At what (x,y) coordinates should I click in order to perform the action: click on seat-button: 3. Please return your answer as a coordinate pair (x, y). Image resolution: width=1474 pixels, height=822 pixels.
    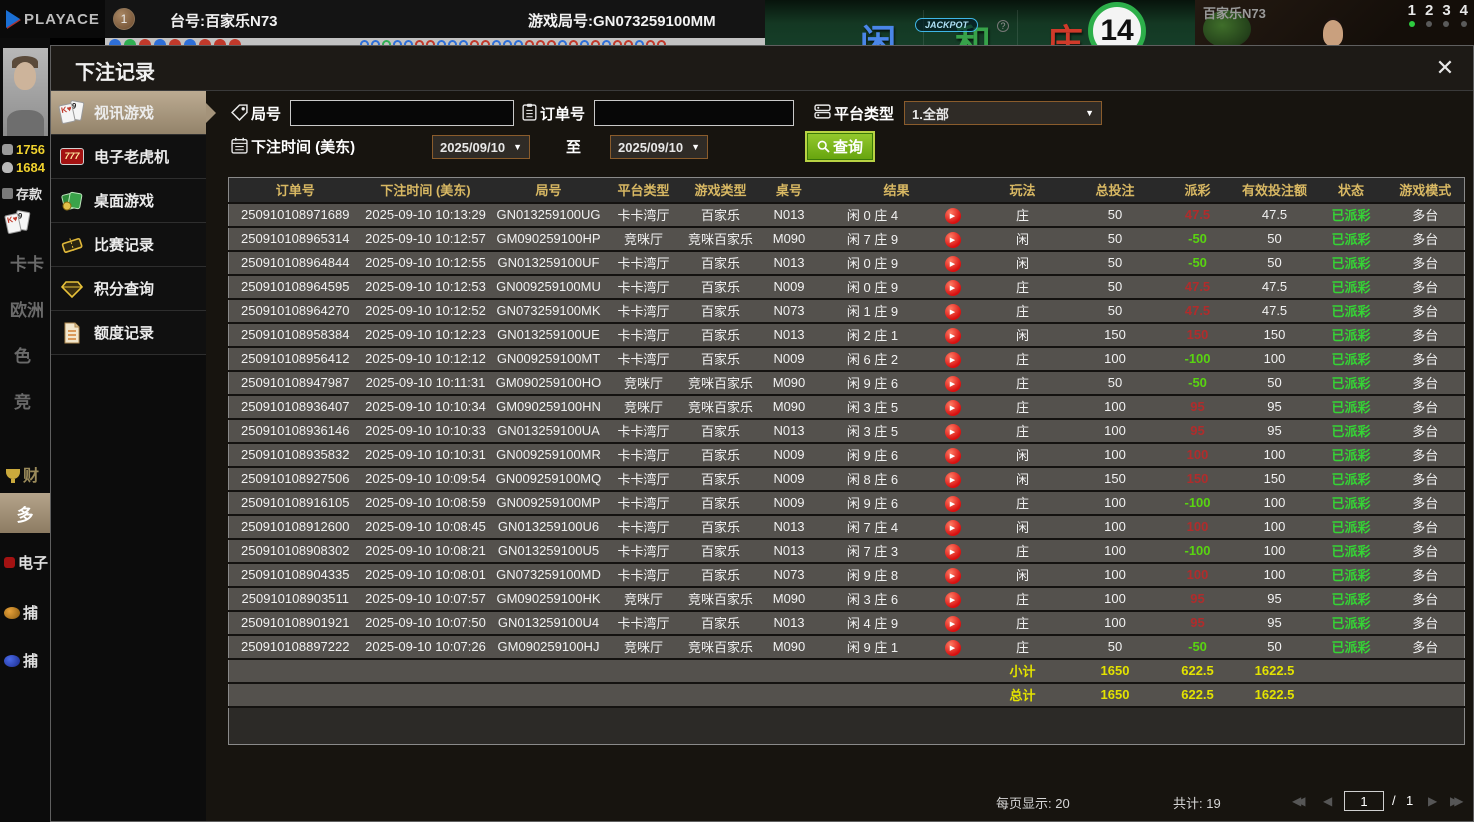
    Looking at the image, I should click on (1446, 14).